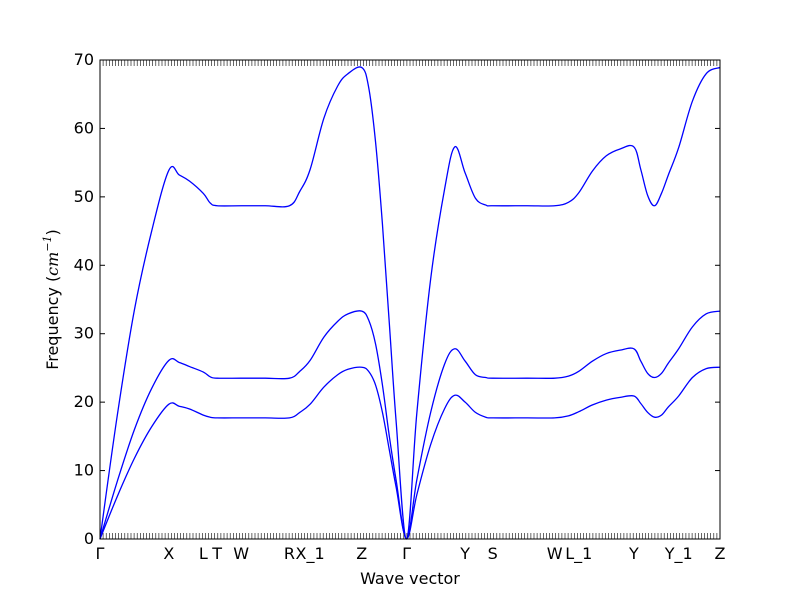  I want to click on y-tick-label: 30, so click(84, 333).